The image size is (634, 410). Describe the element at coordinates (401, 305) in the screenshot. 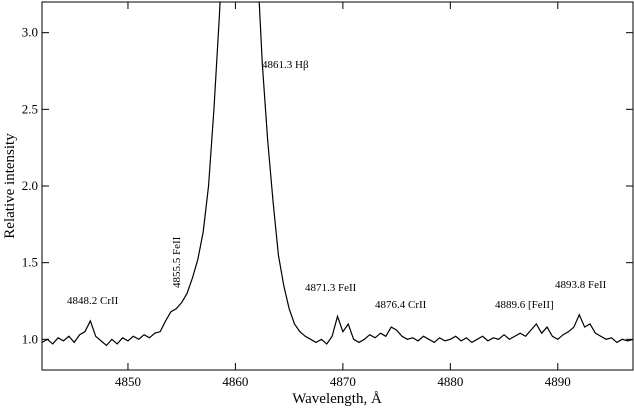

I see `annotation: 4876.4 CrII` at that location.